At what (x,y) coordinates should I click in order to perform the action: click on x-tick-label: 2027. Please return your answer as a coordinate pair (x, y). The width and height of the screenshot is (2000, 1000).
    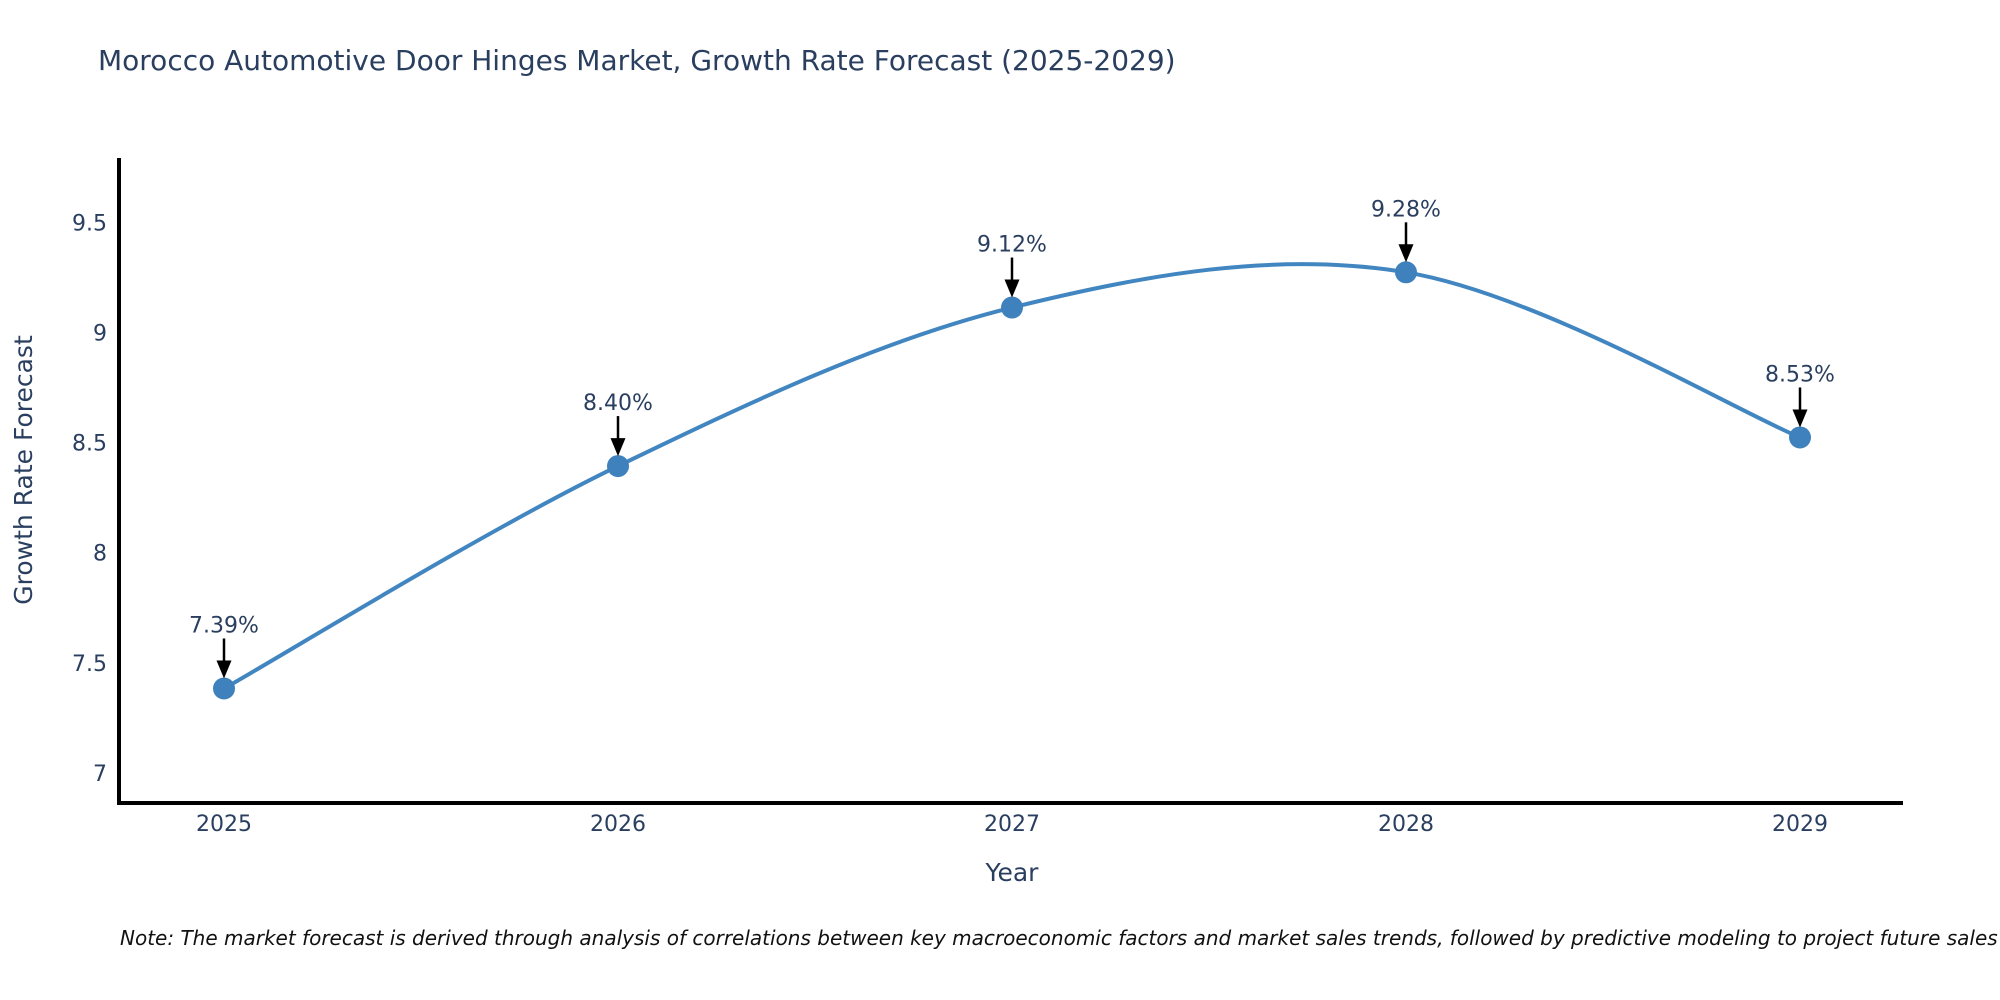
    Looking at the image, I should click on (1012, 824).